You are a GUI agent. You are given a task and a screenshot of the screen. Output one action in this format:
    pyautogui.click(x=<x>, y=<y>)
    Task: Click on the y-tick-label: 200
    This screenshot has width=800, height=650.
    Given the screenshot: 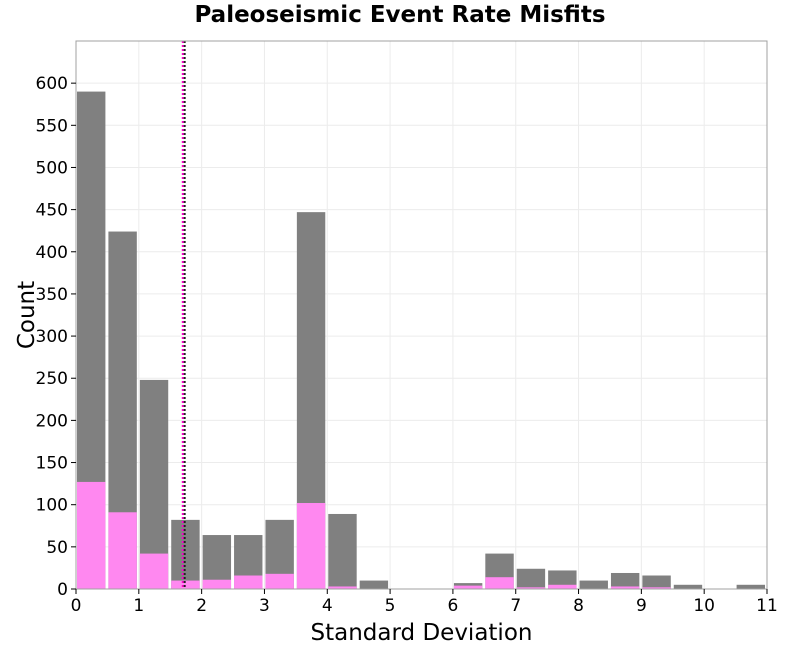 What is the action you would take?
    pyautogui.click(x=52, y=421)
    